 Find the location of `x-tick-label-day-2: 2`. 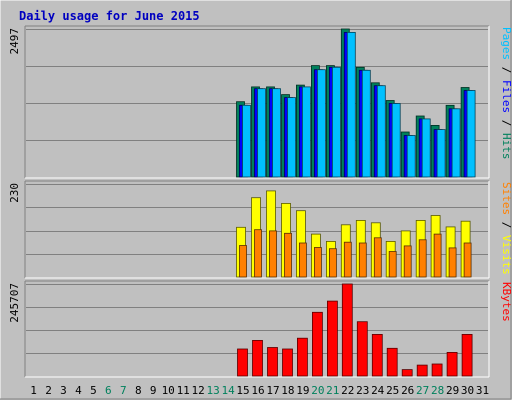

x-tick-label-day-2: 2 is located at coordinates (48, 390).